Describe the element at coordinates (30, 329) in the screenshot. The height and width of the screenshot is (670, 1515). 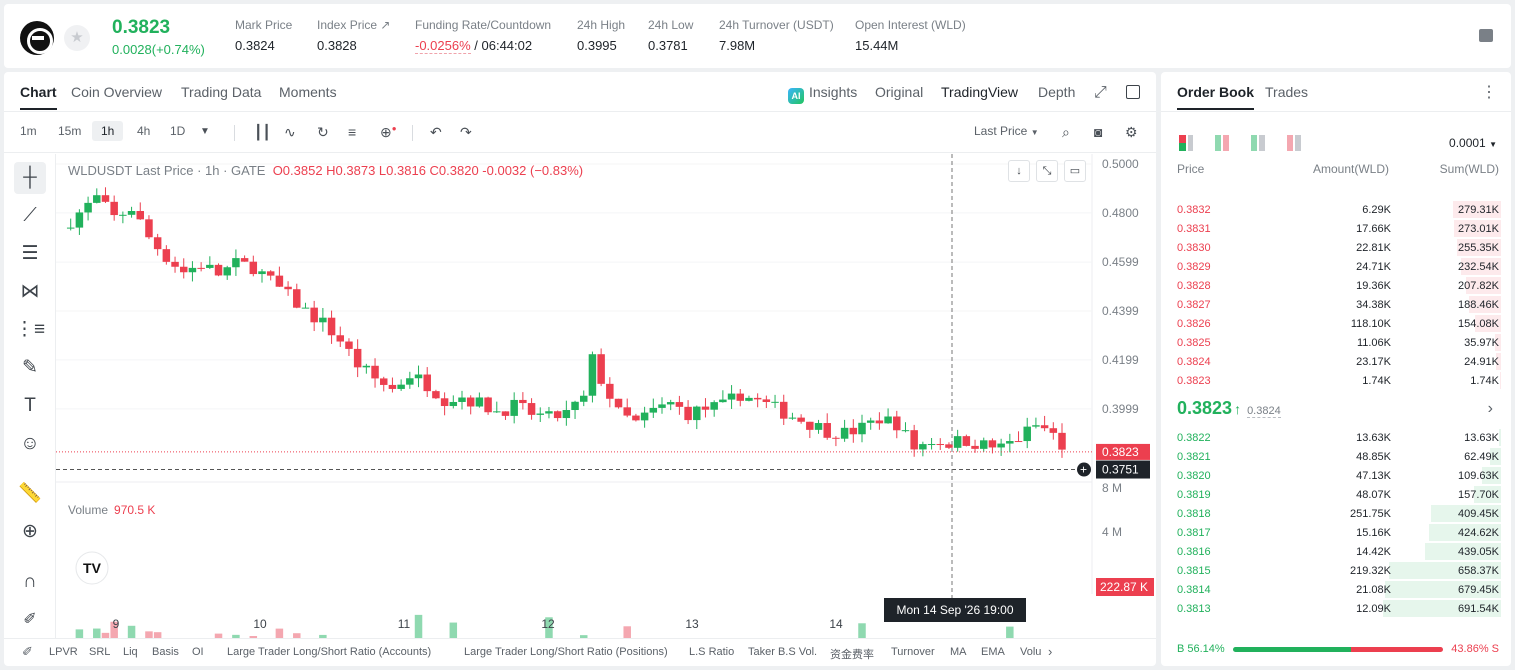
I see `fib-icon: ⋮≡` at that location.